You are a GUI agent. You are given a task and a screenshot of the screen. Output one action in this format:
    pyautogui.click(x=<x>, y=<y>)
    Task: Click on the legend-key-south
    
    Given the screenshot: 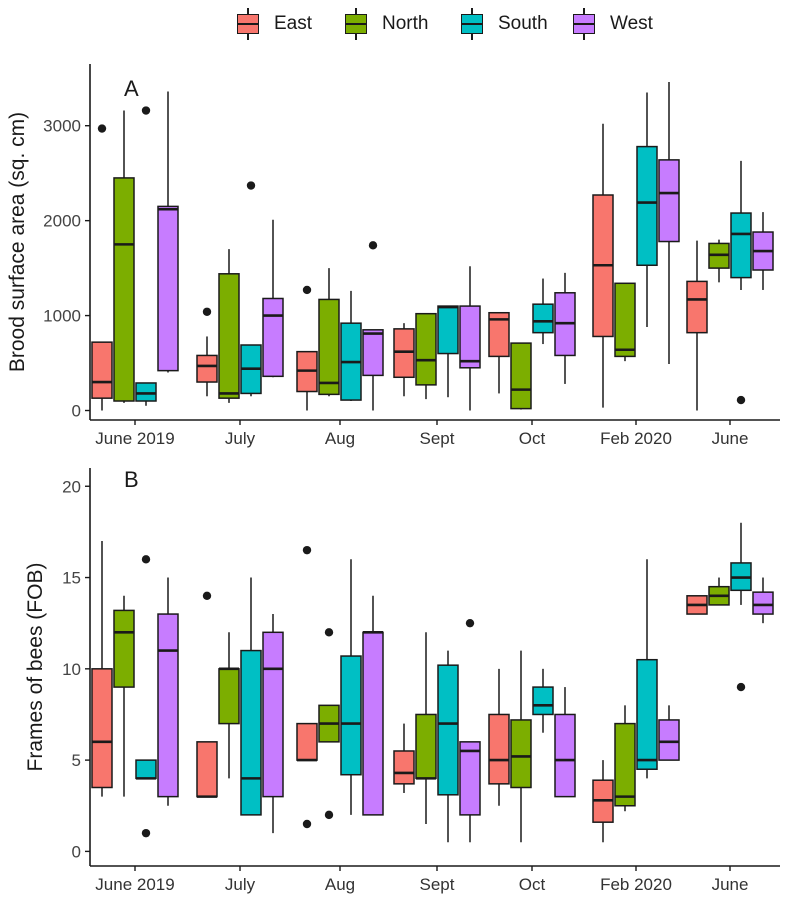 What is the action you would take?
    pyautogui.click(x=472, y=24)
    